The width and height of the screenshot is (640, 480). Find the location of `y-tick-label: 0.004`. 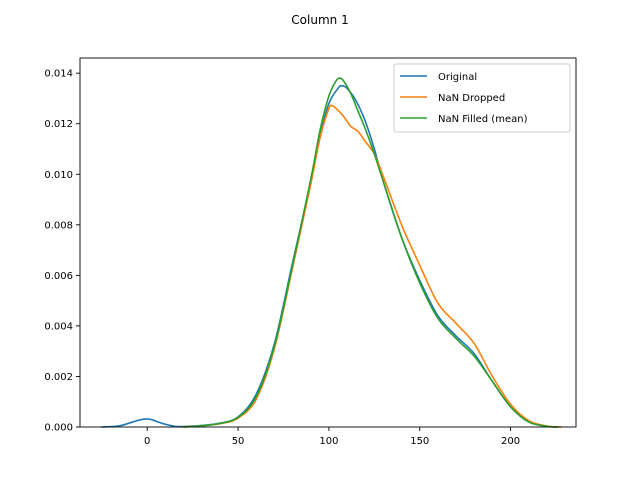

y-tick-label: 0.004 is located at coordinates (58, 326).